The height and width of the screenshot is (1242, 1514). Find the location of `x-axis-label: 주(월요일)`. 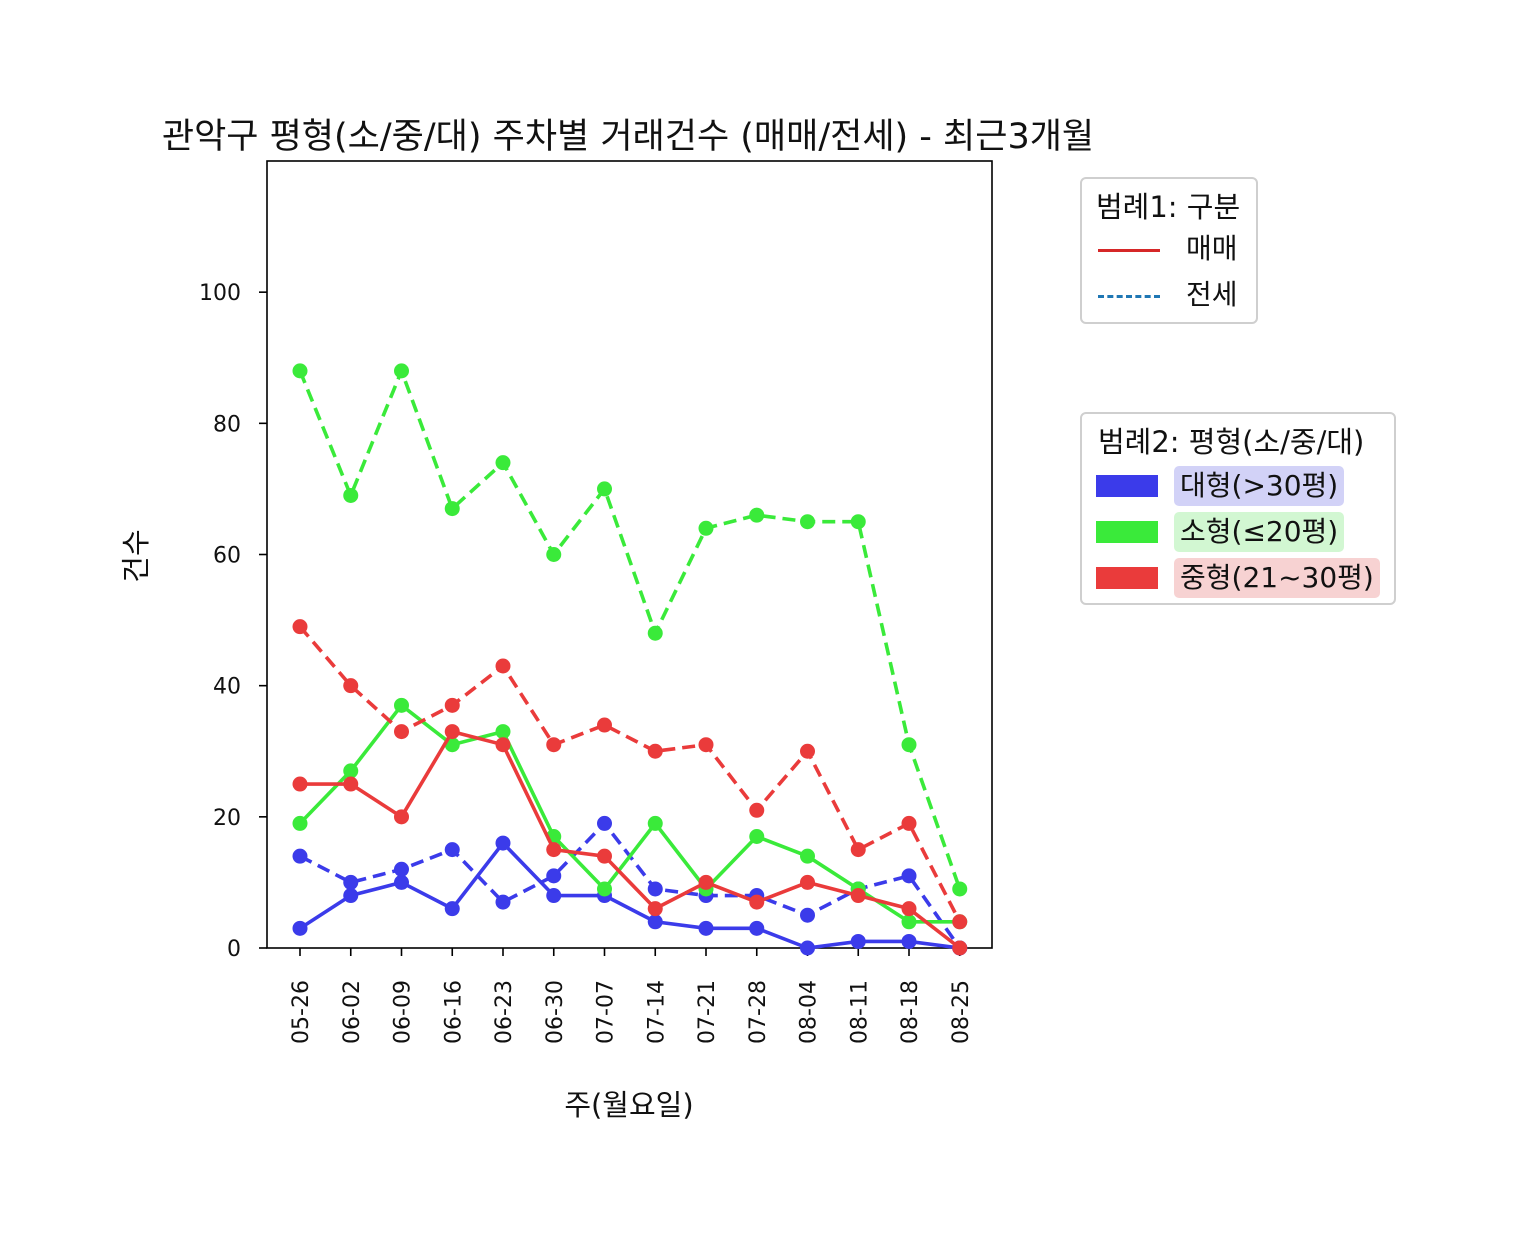

x-axis-label: 주(월요일) is located at coordinates (628, 1105).